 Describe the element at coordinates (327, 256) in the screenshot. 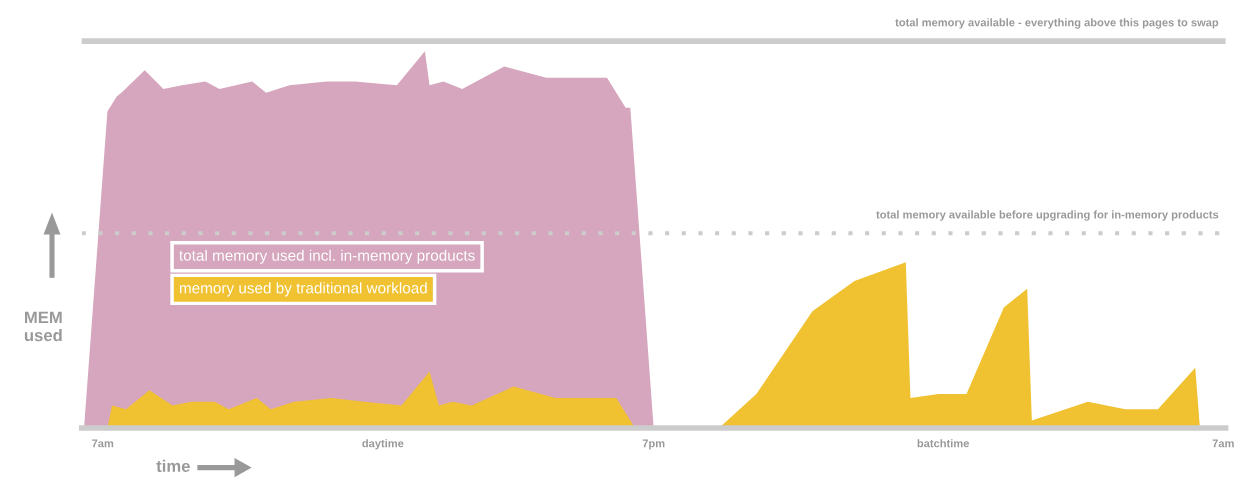

I see `series-label: total memory used incl. in-memory products` at that location.